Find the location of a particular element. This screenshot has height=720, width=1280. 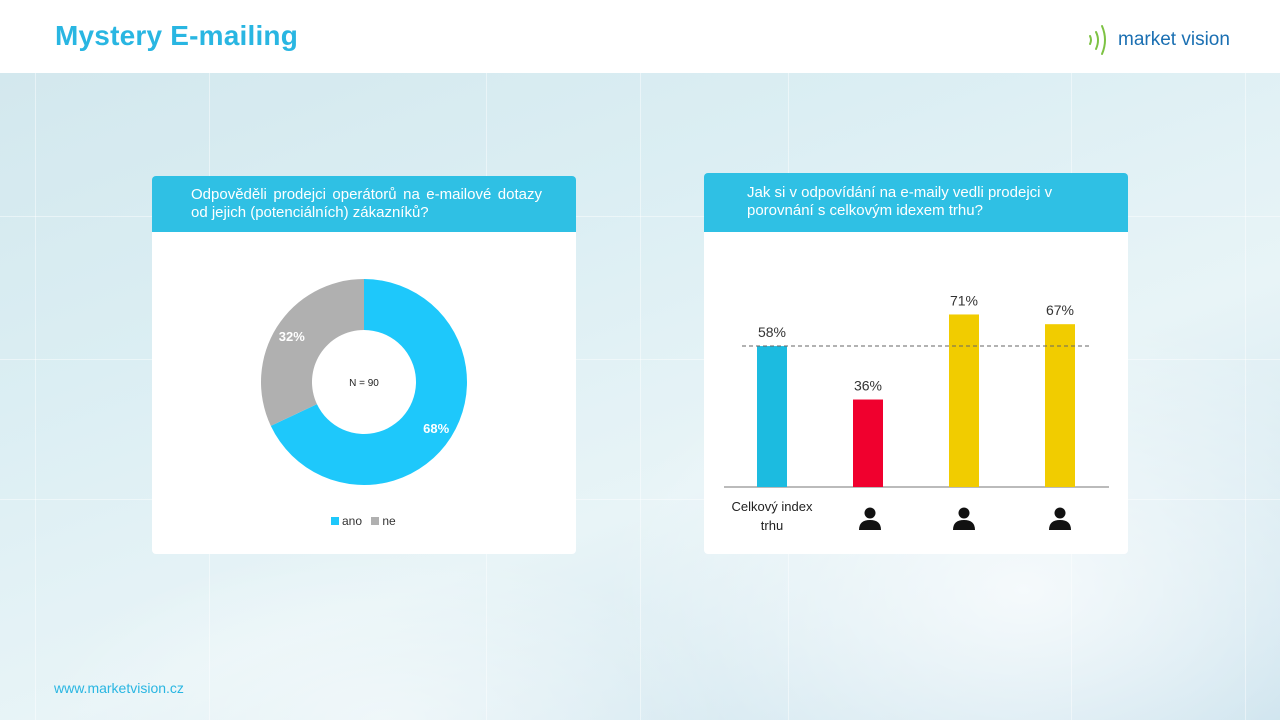

donut-chart: 68% 32% N = 90 is located at coordinates (363, 382).